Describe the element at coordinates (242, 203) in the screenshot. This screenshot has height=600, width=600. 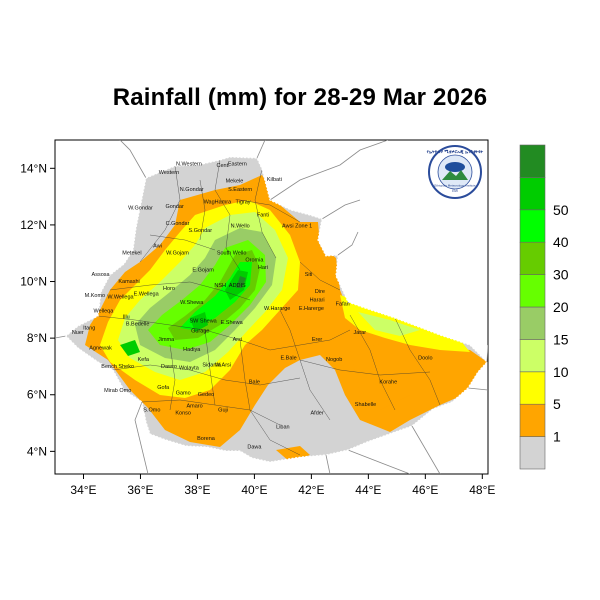
I see `region-label: Tigray` at that location.